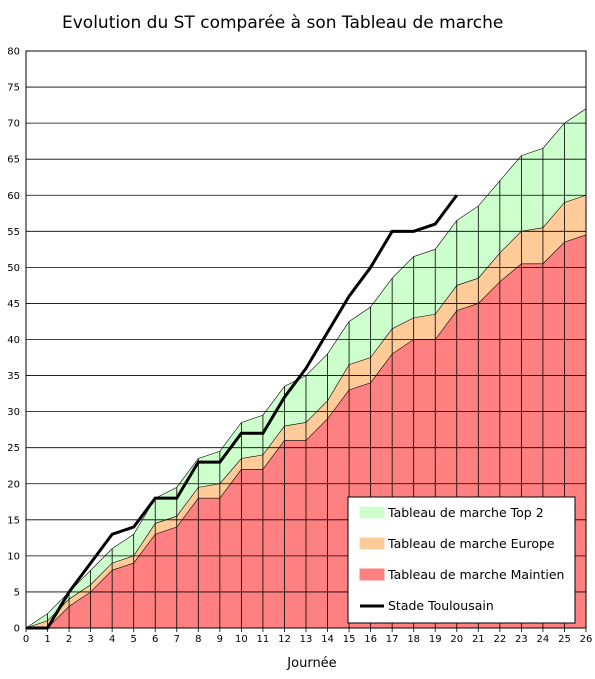 The image size is (595, 679). What do you see at coordinates (13, 160) in the screenshot?
I see `y-tick-label: 65` at bounding box center [13, 160].